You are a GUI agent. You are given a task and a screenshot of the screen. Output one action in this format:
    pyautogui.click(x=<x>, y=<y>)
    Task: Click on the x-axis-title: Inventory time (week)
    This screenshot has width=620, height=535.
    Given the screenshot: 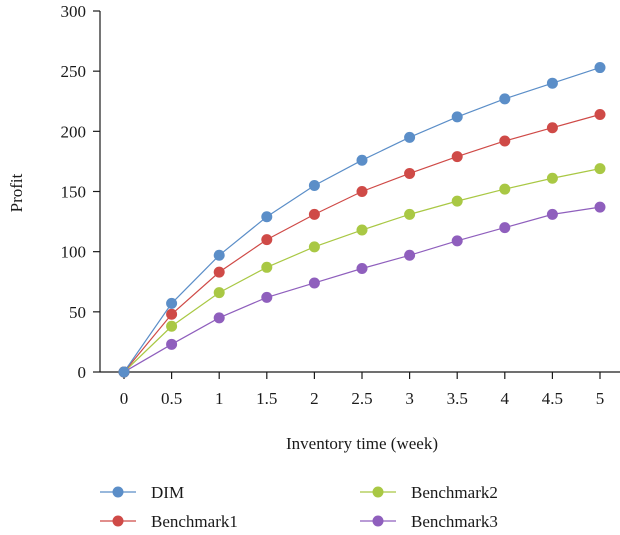 What is the action you would take?
    pyautogui.click(x=362, y=443)
    